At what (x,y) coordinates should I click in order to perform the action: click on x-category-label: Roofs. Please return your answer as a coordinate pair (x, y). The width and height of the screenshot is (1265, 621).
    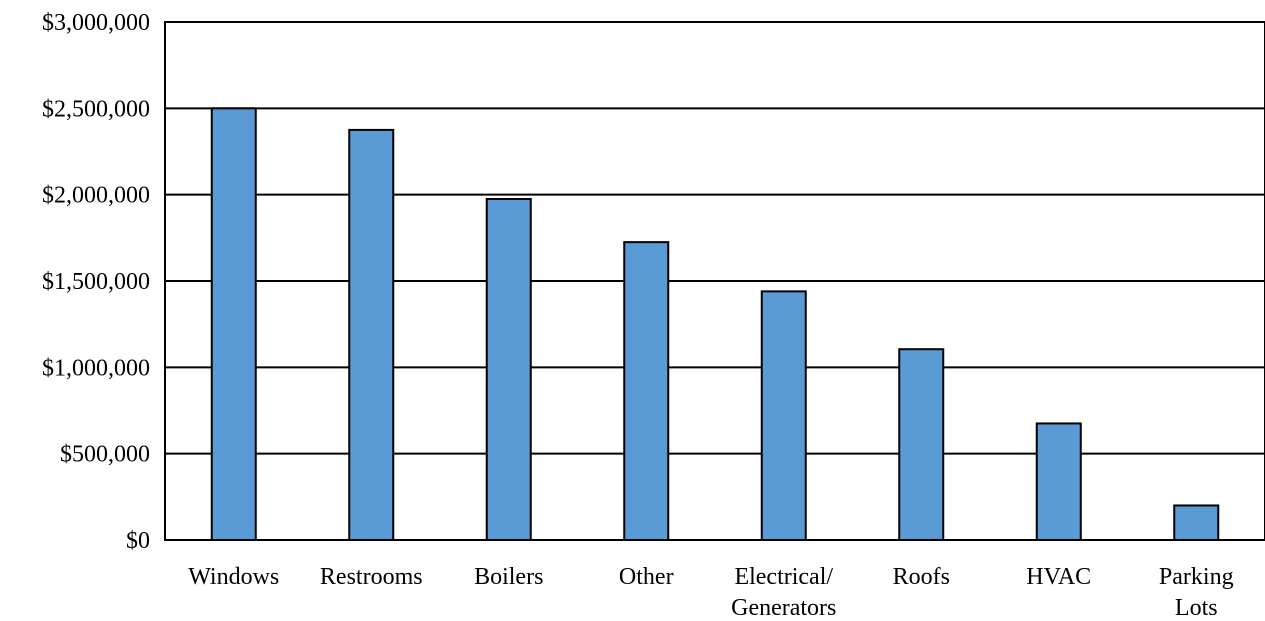
    Looking at the image, I should click on (921, 577).